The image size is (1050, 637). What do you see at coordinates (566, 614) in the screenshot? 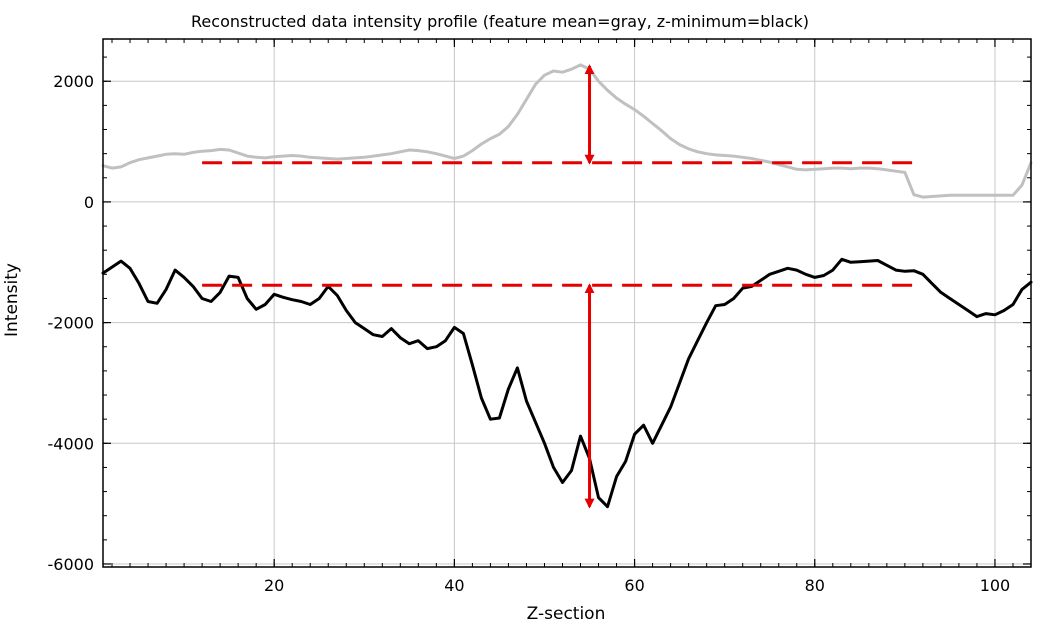
I see `x-axis-label: Z-section` at bounding box center [566, 614].